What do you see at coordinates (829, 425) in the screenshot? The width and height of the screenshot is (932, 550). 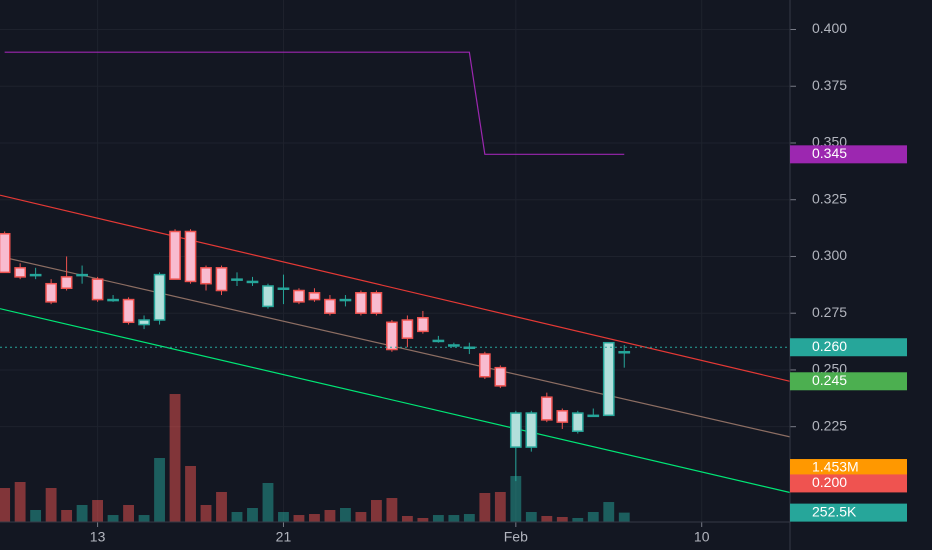 I see `y-tick-label: 0.225` at bounding box center [829, 425].